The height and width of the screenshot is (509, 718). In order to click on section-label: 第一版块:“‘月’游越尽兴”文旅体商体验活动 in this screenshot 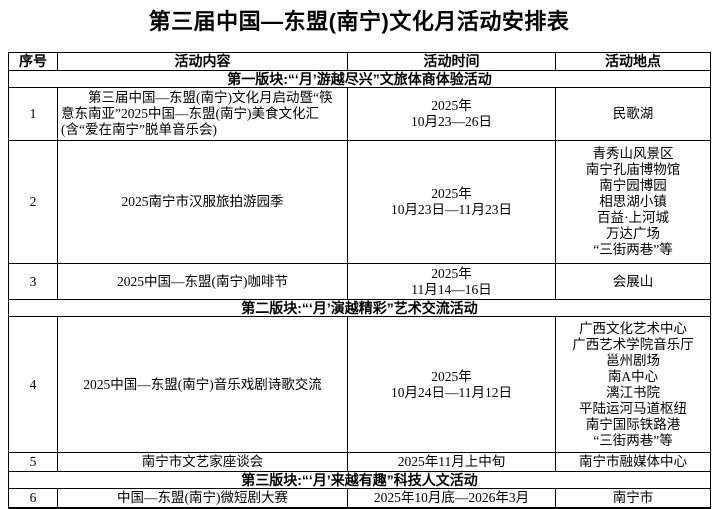, I will do `click(359, 79)`.